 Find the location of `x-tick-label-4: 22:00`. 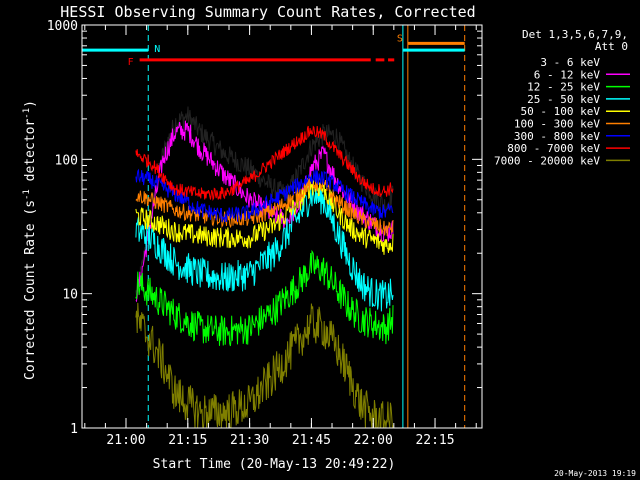

x-tick-label-4: 22:00 is located at coordinates (373, 440).